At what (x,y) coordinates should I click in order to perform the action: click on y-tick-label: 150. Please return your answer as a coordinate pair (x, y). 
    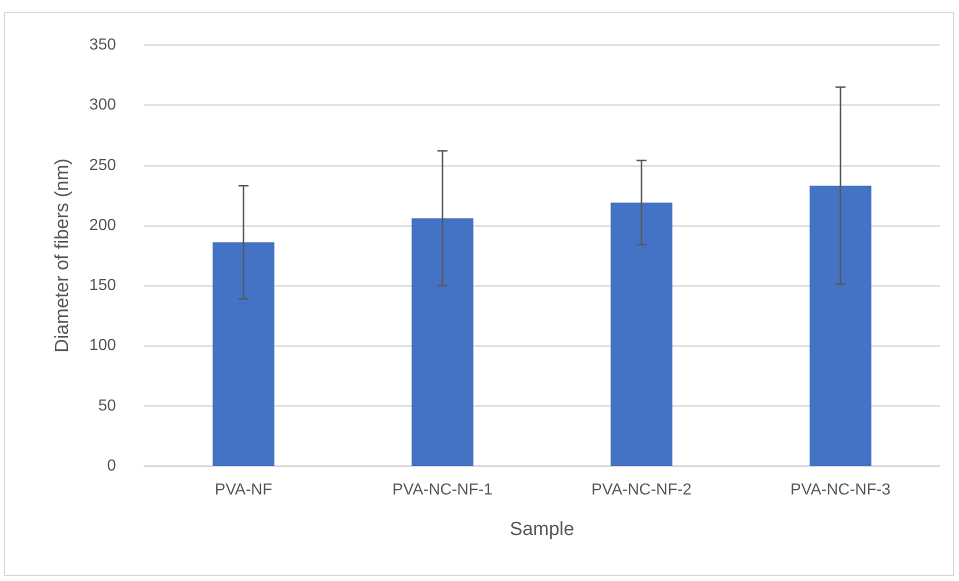
    Looking at the image, I should click on (102, 285).